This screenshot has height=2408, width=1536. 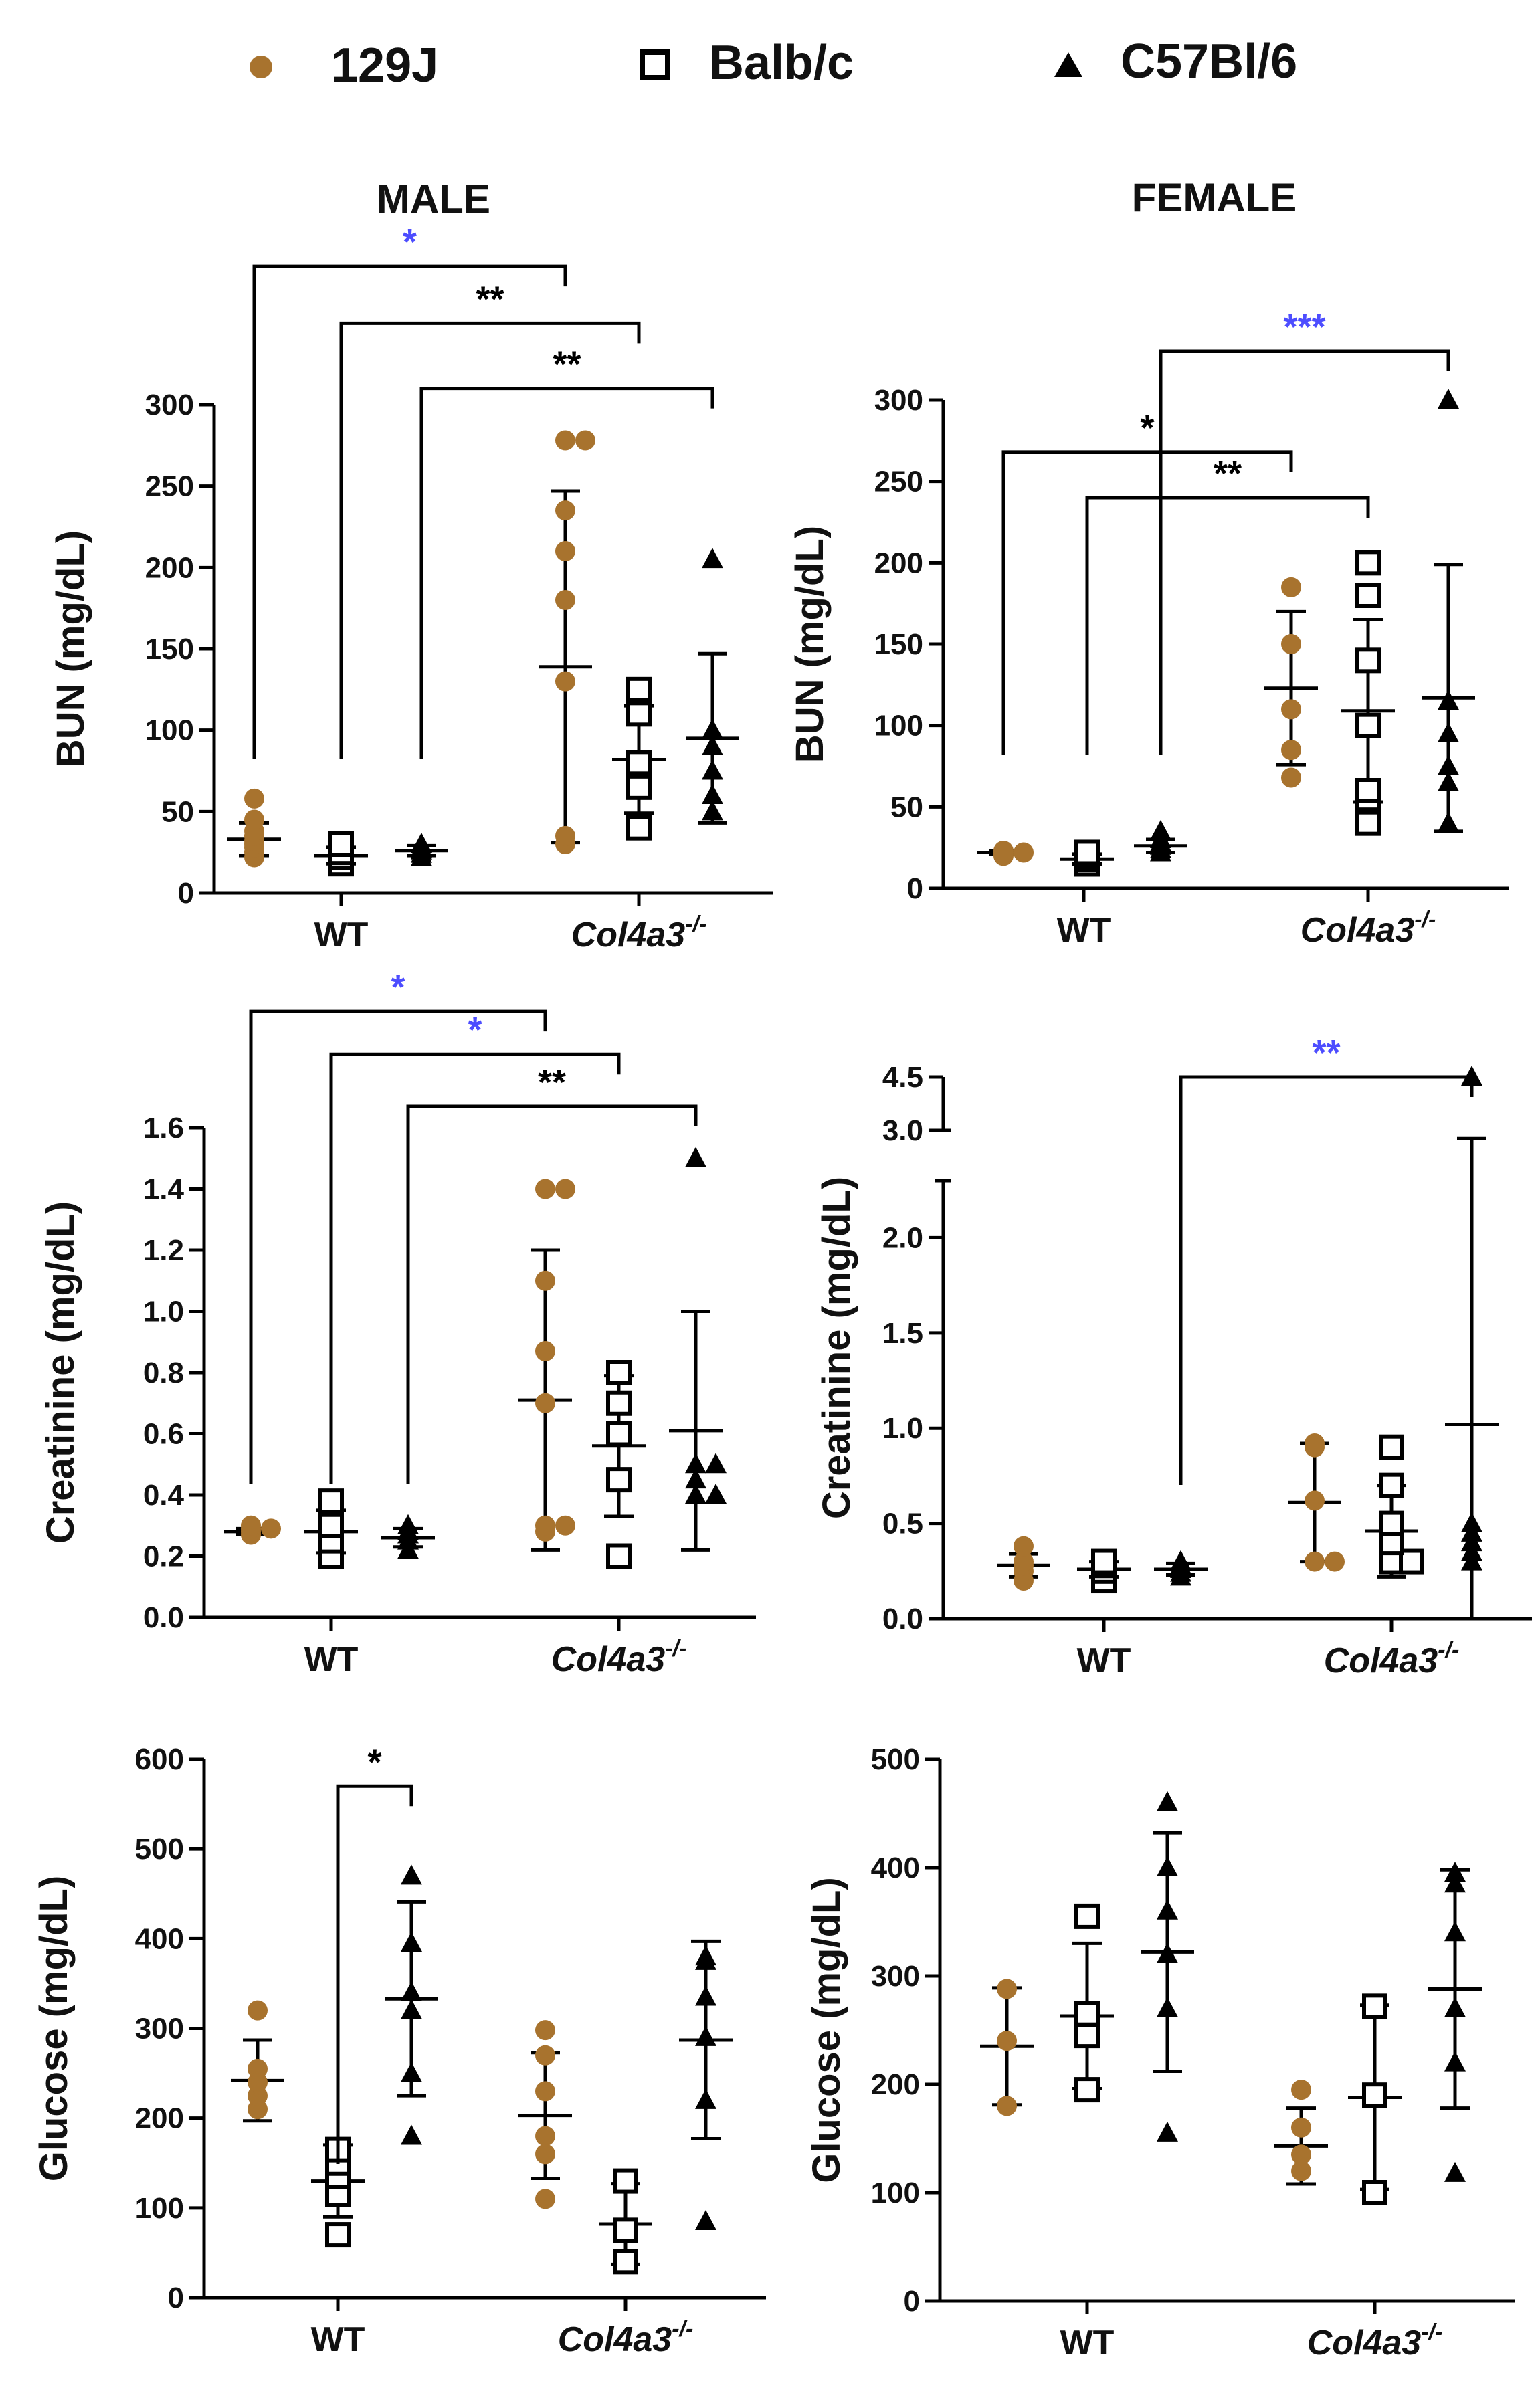 I want to click on y-tick-label: 150, so click(x=899, y=644).